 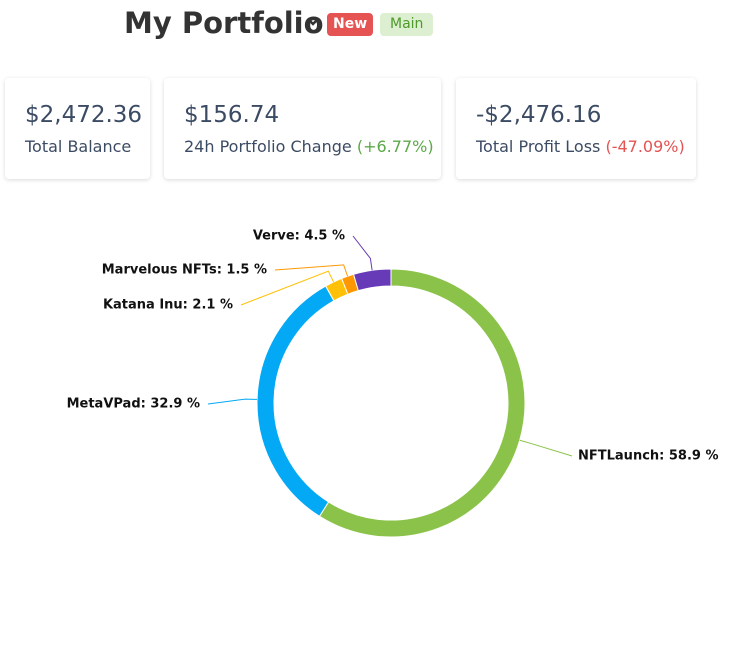 What do you see at coordinates (184, 270) in the screenshot?
I see `slice-label: Marvelous NFTs: 1.5 %` at bounding box center [184, 270].